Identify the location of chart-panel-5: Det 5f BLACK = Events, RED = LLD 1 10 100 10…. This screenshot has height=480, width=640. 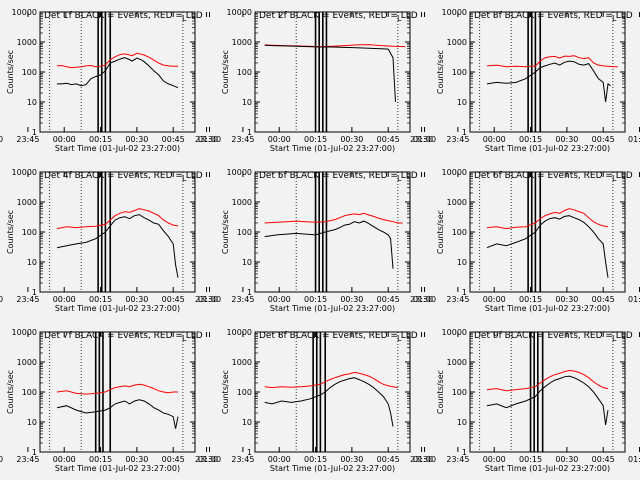
(315, 240).